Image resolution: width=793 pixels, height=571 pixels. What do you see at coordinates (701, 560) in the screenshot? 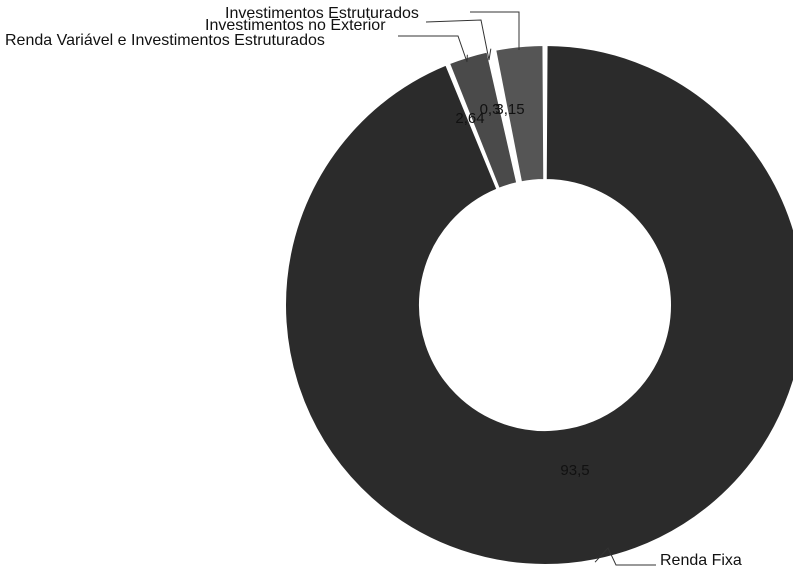
I see `slice-category-label-0: Renda Fixa` at bounding box center [701, 560].